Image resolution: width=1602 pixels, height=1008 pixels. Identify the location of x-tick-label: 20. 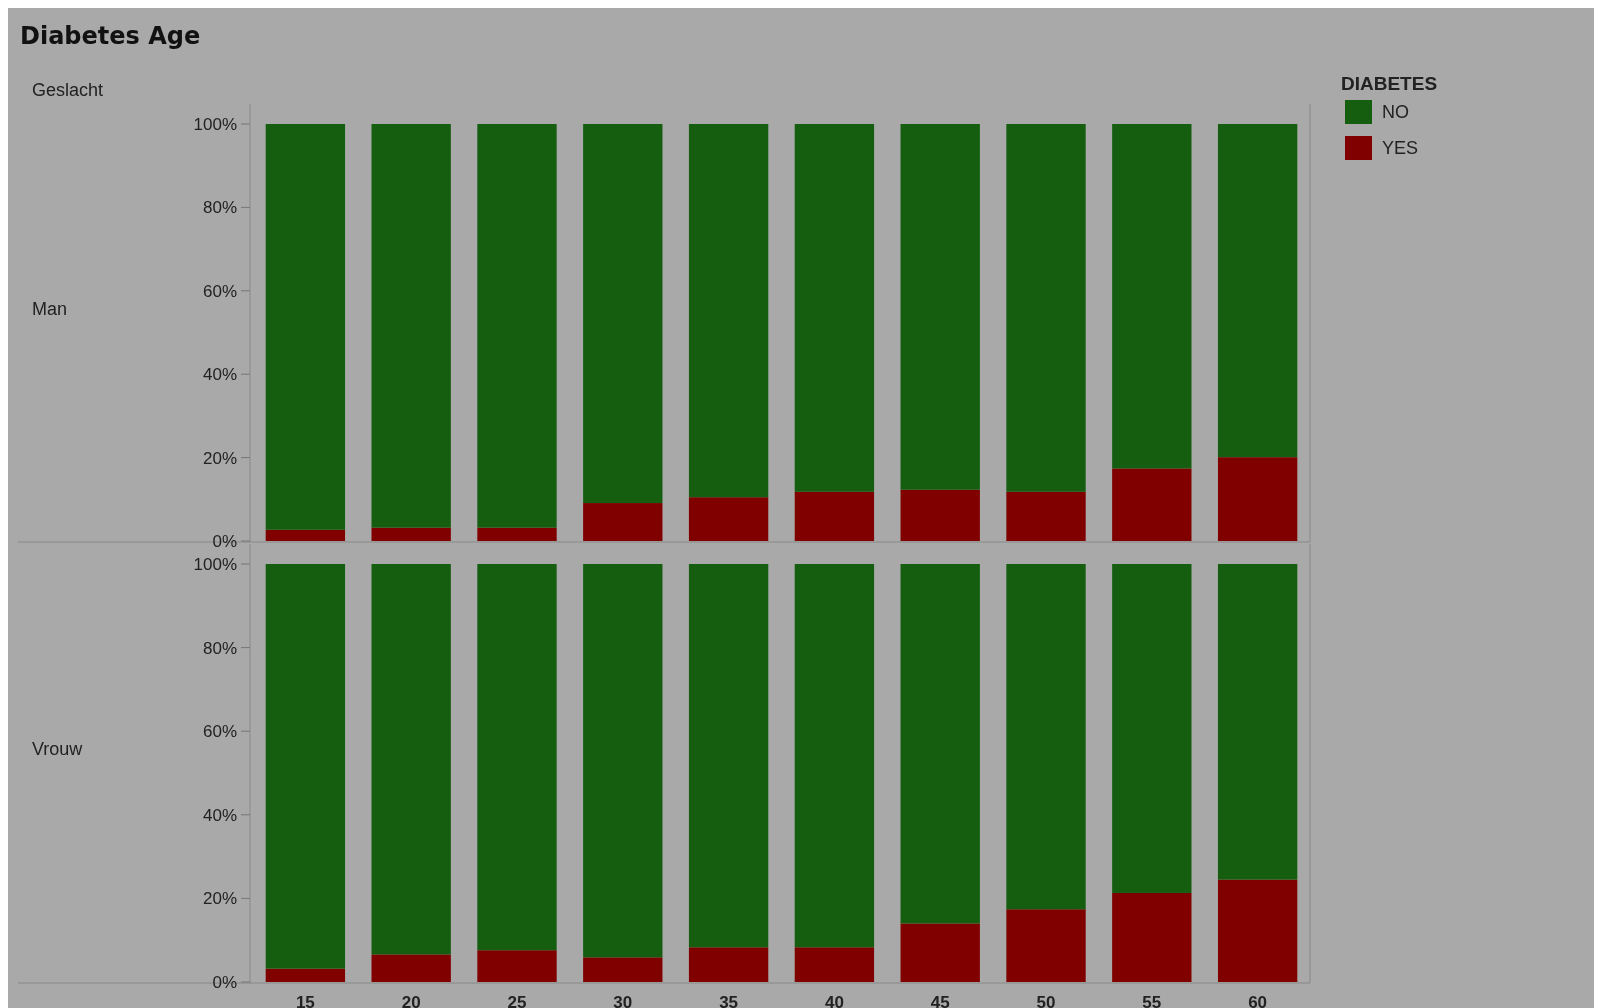
(411, 1000).